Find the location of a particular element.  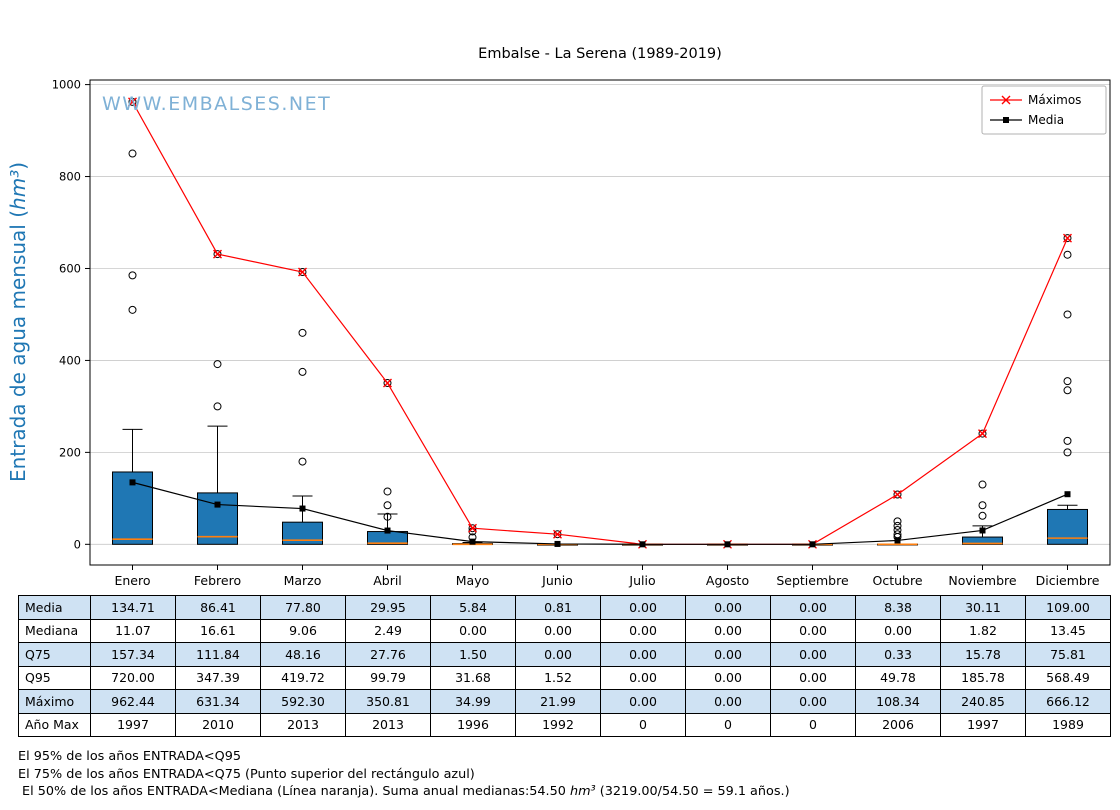

x-tick-label: Mayo is located at coordinates (473, 580).